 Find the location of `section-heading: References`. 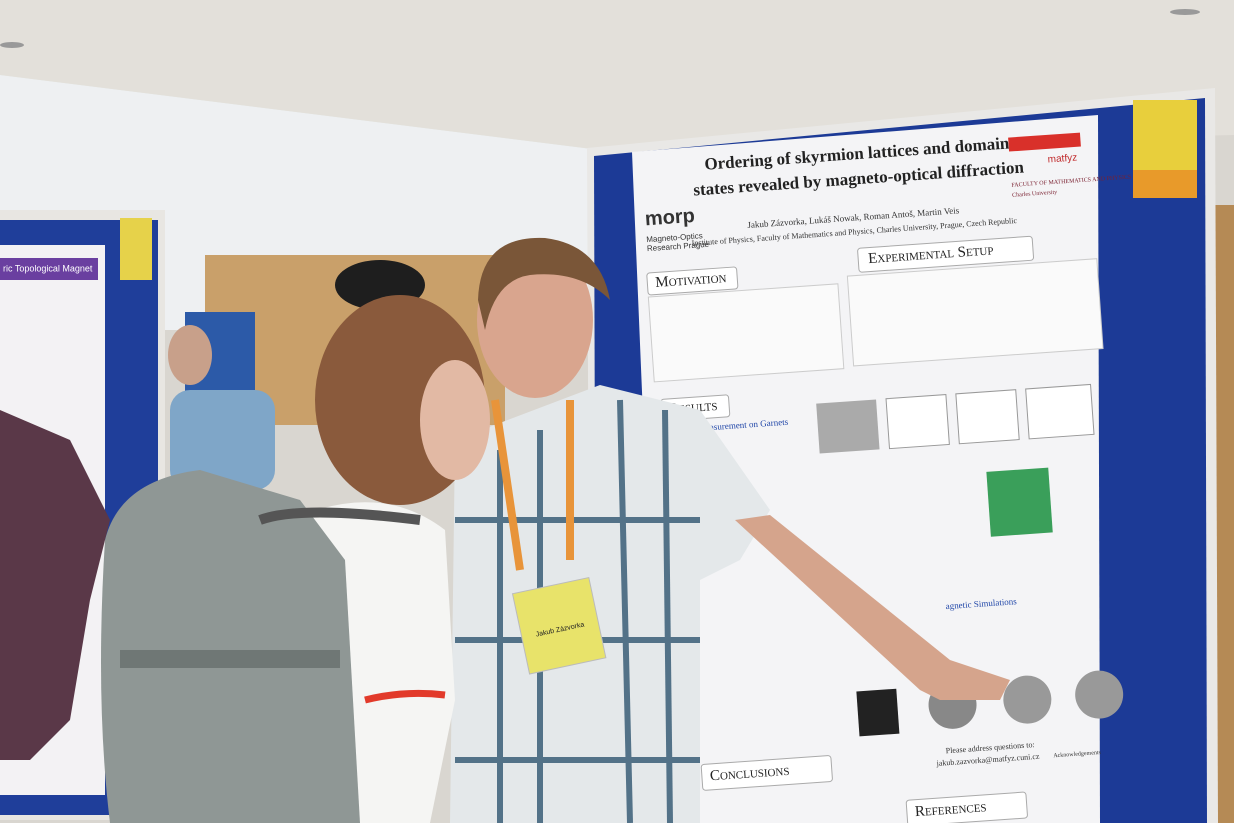

section-heading: References is located at coordinates (950, 809).